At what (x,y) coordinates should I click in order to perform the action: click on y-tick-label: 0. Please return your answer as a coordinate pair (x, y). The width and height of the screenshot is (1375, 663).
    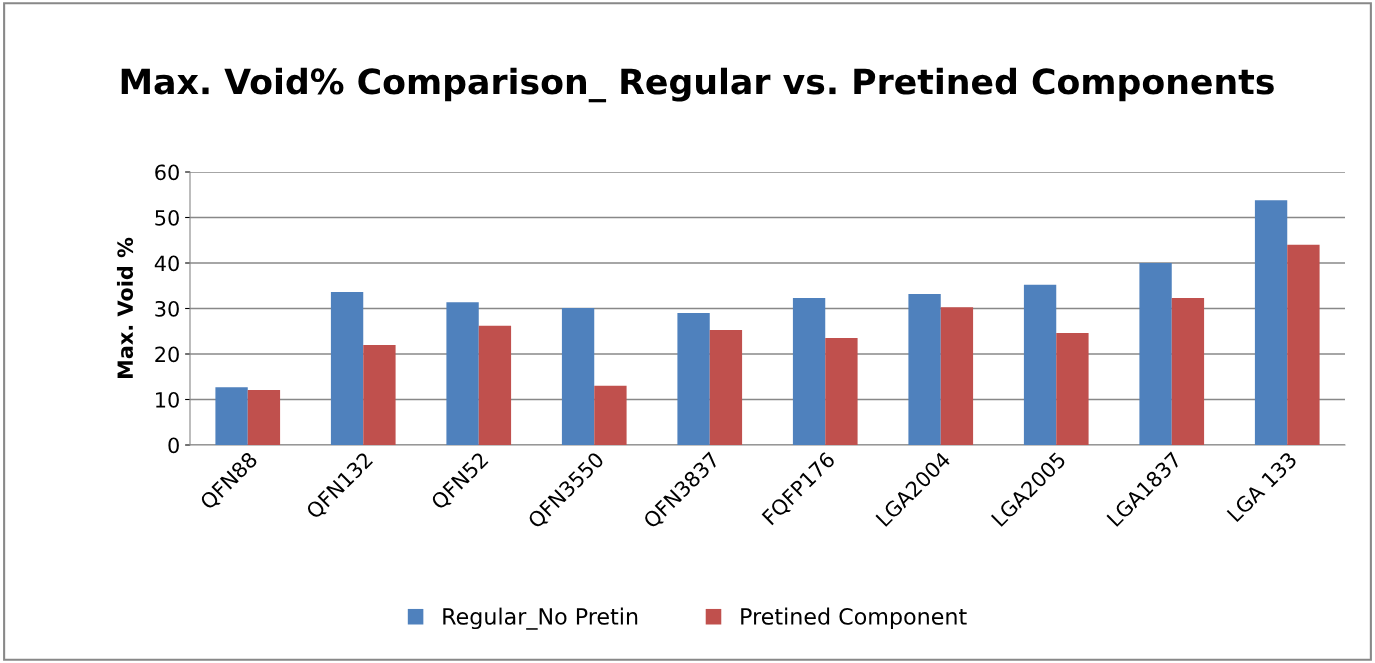
    Looking at the image, I should click on (173, 445).